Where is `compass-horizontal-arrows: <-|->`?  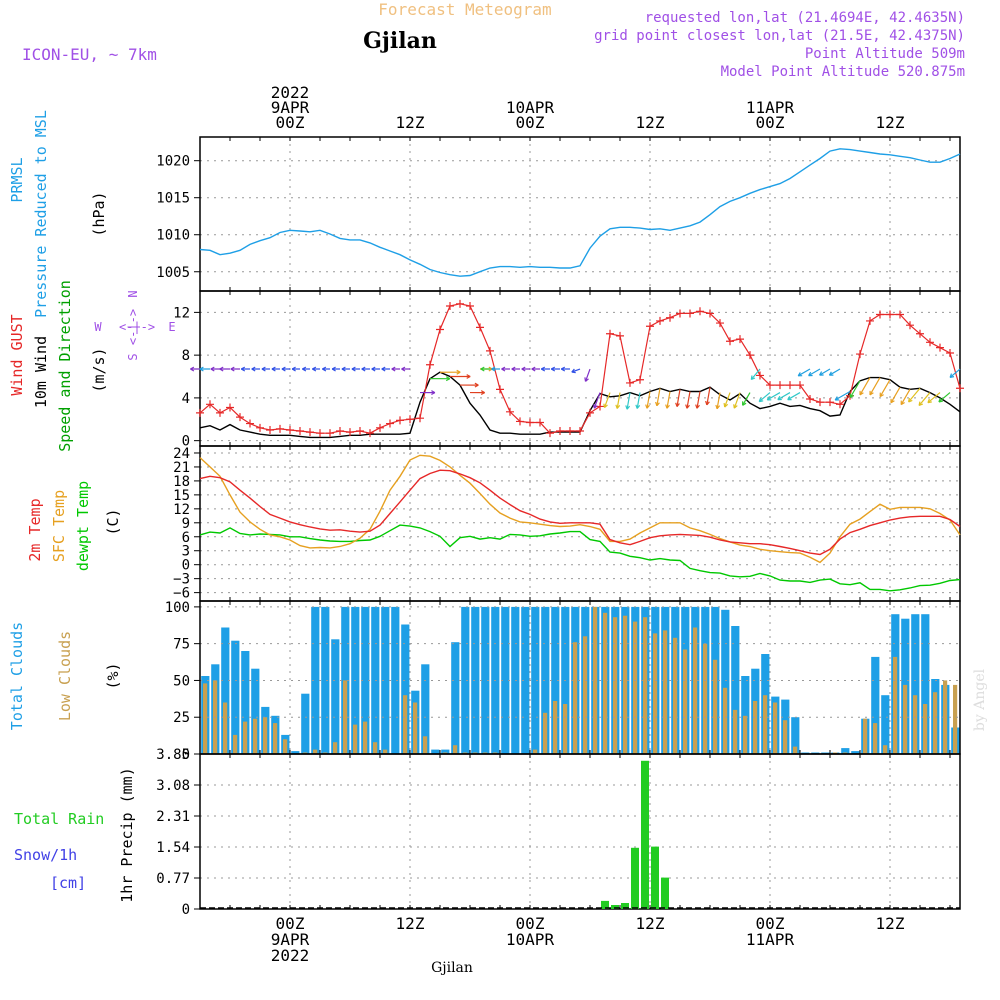 compass-horizontal-arrows: <-|-> is located at coordinates (137, 327).